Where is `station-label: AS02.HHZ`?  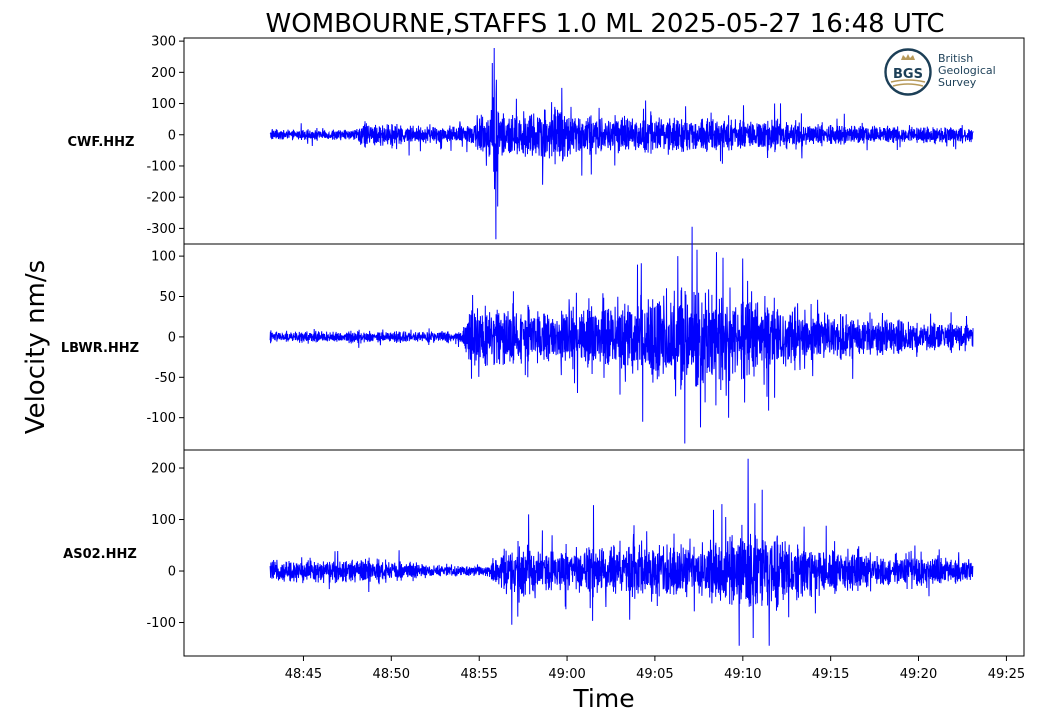
station-label: AS02.HHZ is located at coordinates (100, 554).